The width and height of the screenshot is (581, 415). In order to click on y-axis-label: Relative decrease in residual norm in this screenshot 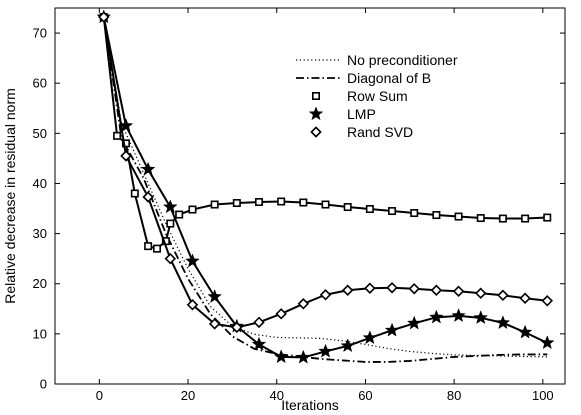, I will do `click(10, 196)`.